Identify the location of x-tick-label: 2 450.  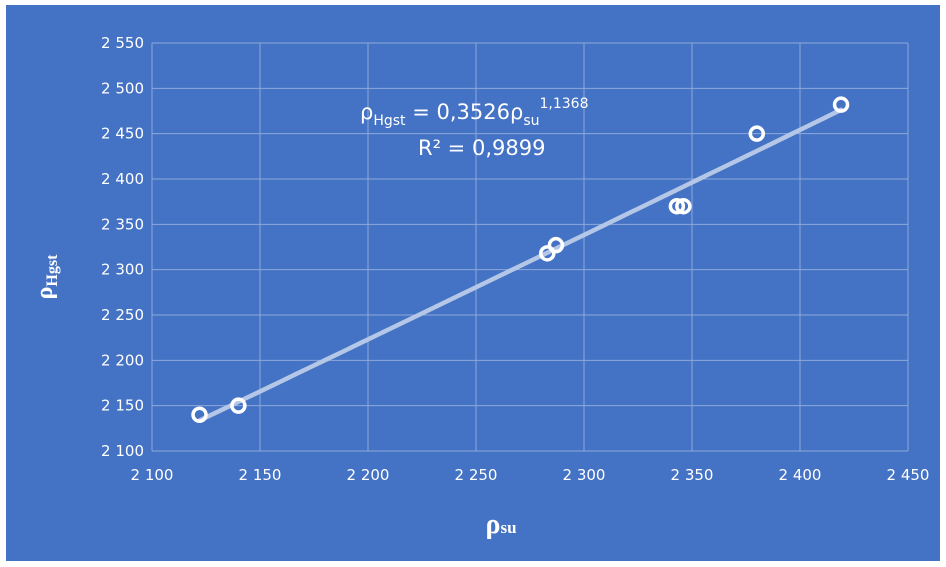
(908, 475).